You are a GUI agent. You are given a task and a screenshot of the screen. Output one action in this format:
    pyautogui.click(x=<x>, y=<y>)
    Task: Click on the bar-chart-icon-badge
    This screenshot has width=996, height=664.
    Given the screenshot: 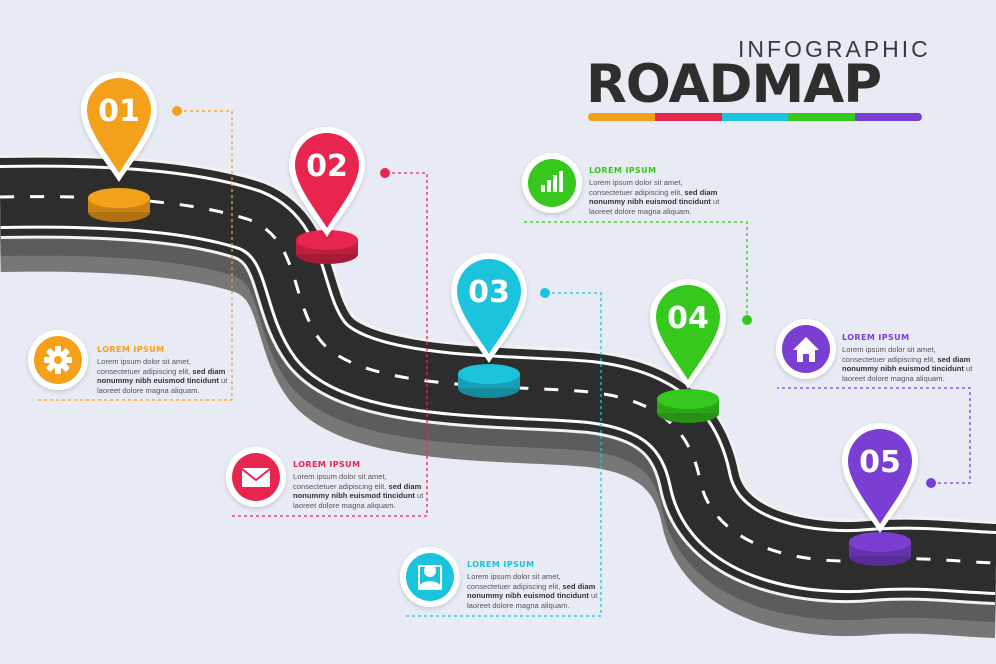 What is the action you would take?
    pyautogui.click(x=552, y=183)
    